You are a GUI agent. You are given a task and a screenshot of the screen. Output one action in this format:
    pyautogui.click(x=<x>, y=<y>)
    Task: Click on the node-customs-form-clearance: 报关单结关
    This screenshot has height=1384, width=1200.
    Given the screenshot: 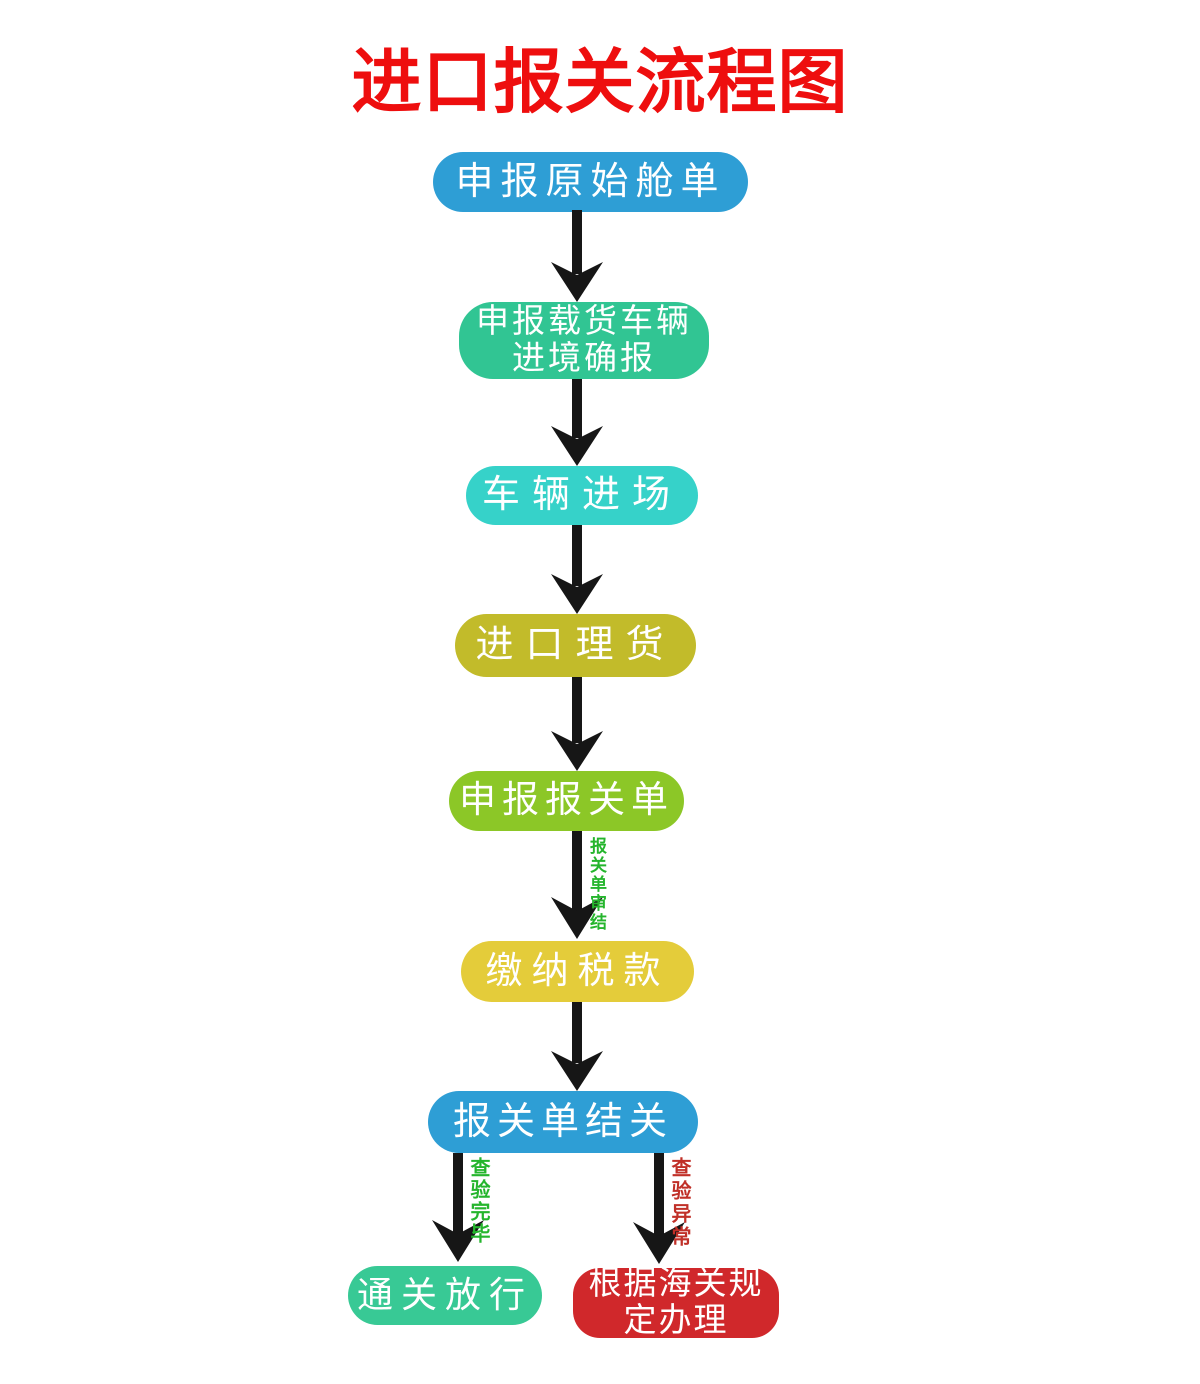 What is the action you would take?
    pyautogui.click(x=563, y=1122)
    